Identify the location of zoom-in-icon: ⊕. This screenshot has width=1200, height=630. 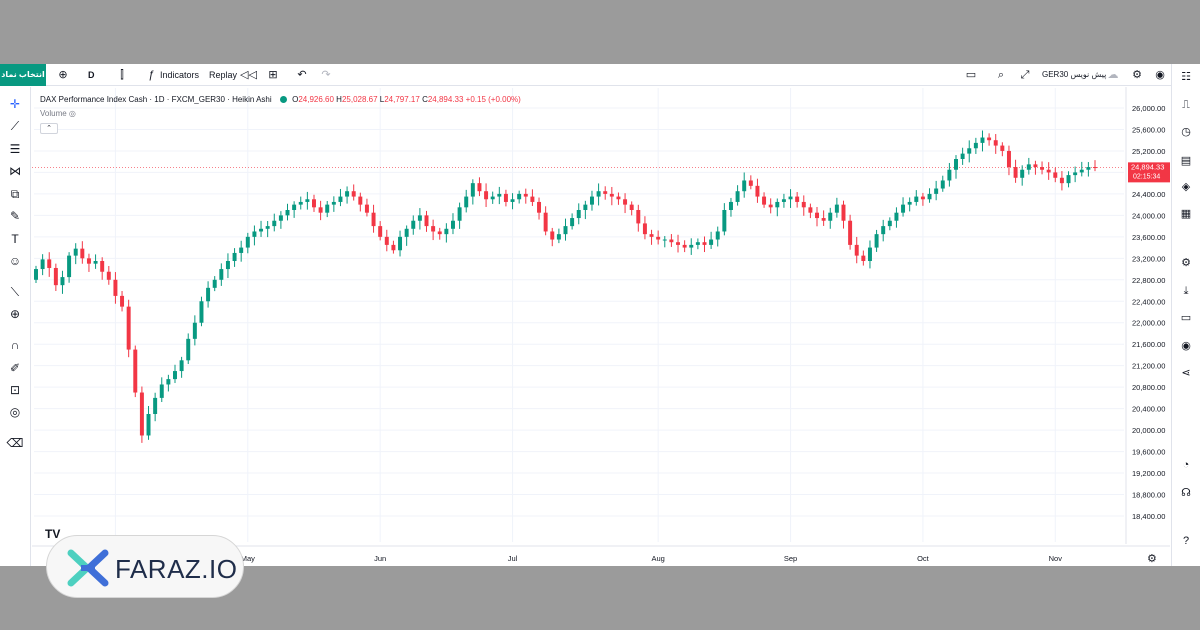
(15, 314).